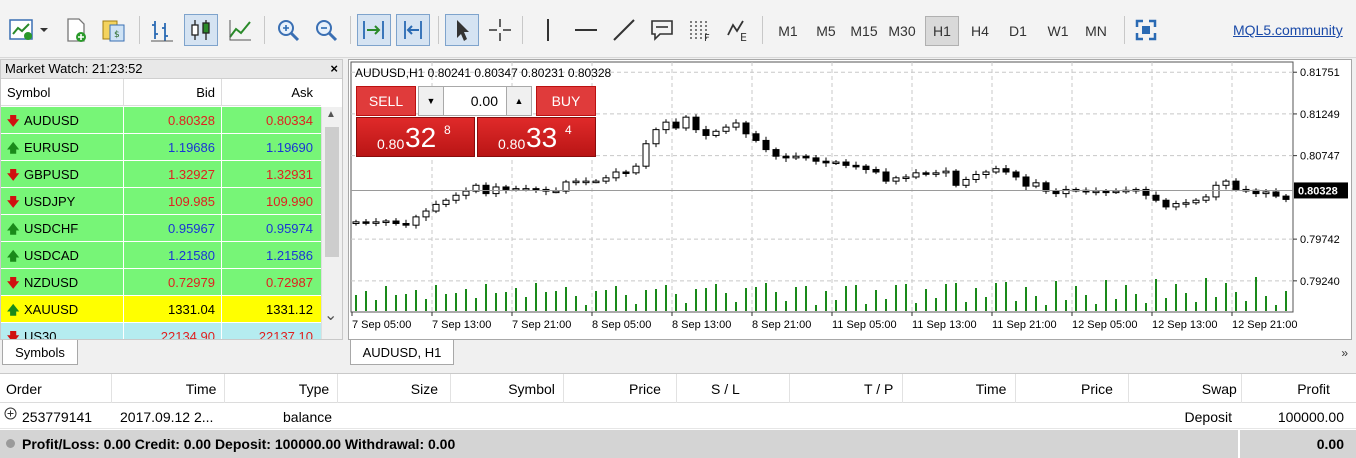 This screenshot has height=458, width=1356. What do you see at coordinates (738, 30) in the screenshot?
I see `elliott-icon: E` at bounding box center [738, 30].